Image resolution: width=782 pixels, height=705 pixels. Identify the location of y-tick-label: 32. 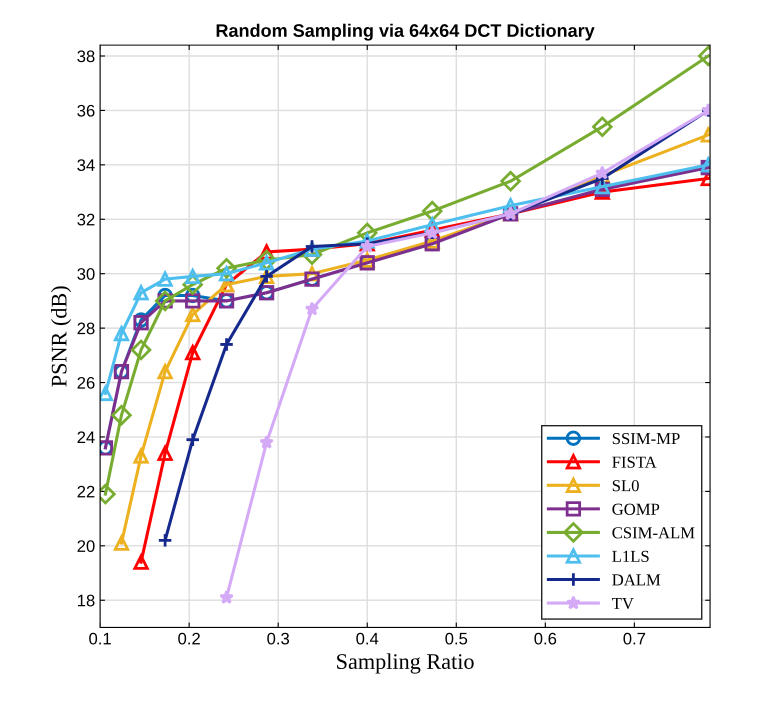
(85, 220).